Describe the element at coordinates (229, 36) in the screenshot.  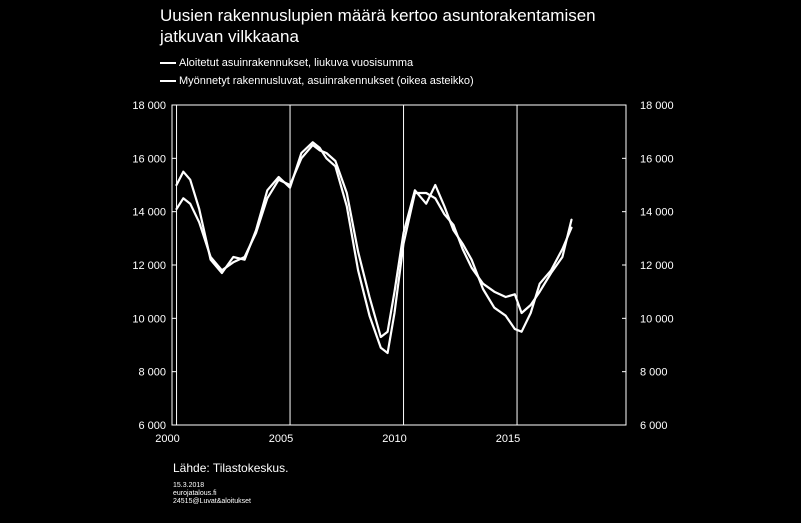
I see `chart-title-line-2: jatkuvan vilkkaana` at that location.